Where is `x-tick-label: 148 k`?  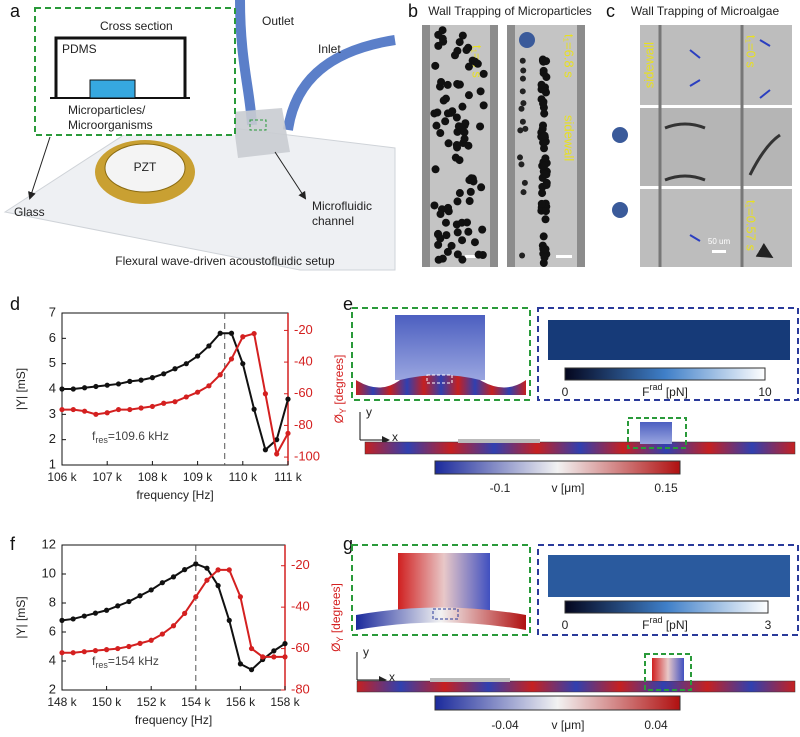 x-tick-label: 148 k is located at coordinates (62, 702).